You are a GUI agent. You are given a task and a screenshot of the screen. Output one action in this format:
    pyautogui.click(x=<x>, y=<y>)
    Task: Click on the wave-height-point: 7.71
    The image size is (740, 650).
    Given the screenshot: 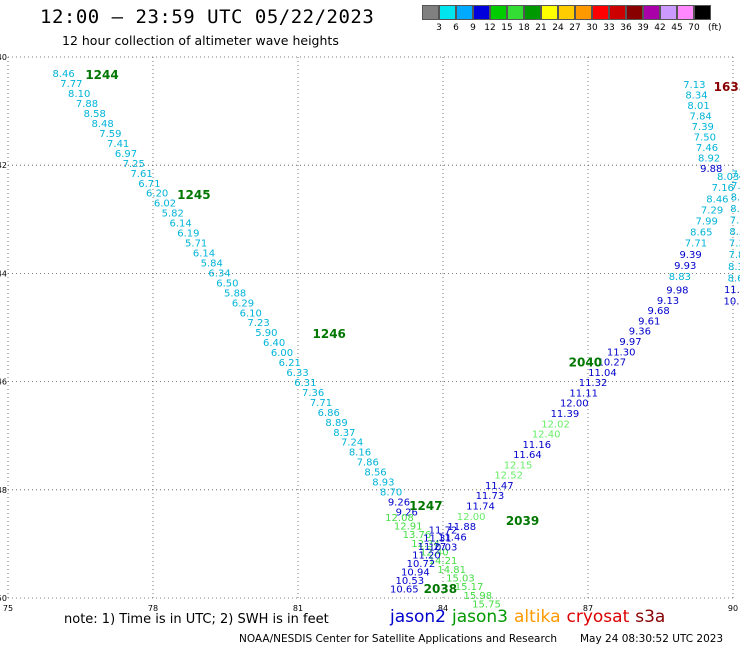 What is the action you would take?
    pyautogui.click(x=321, y=403)
    